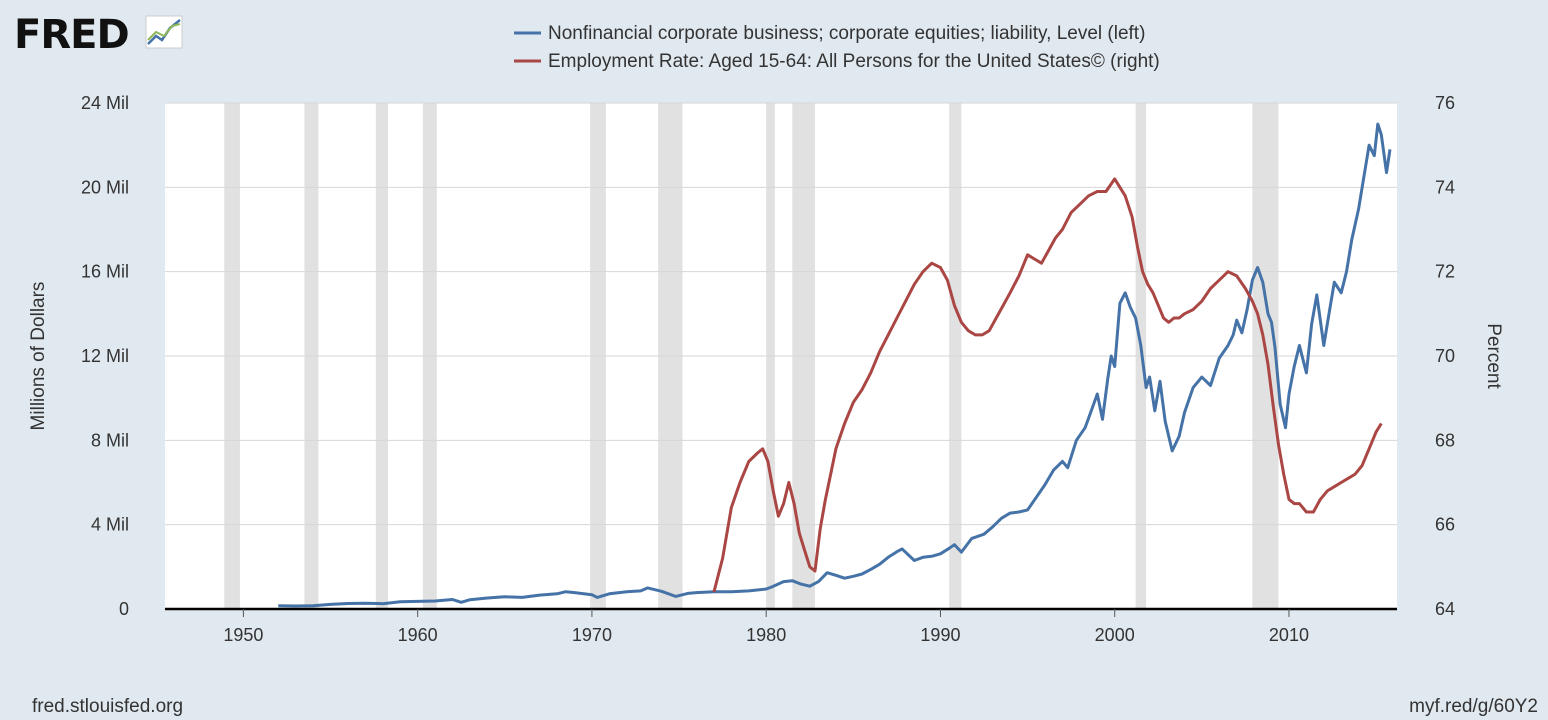 The image size is (1548, 720). What do you see at coordinates (1289, 635) in the screenshot?
I see `x-tick-label-6: 2010` at bounding box center [1289, 635].